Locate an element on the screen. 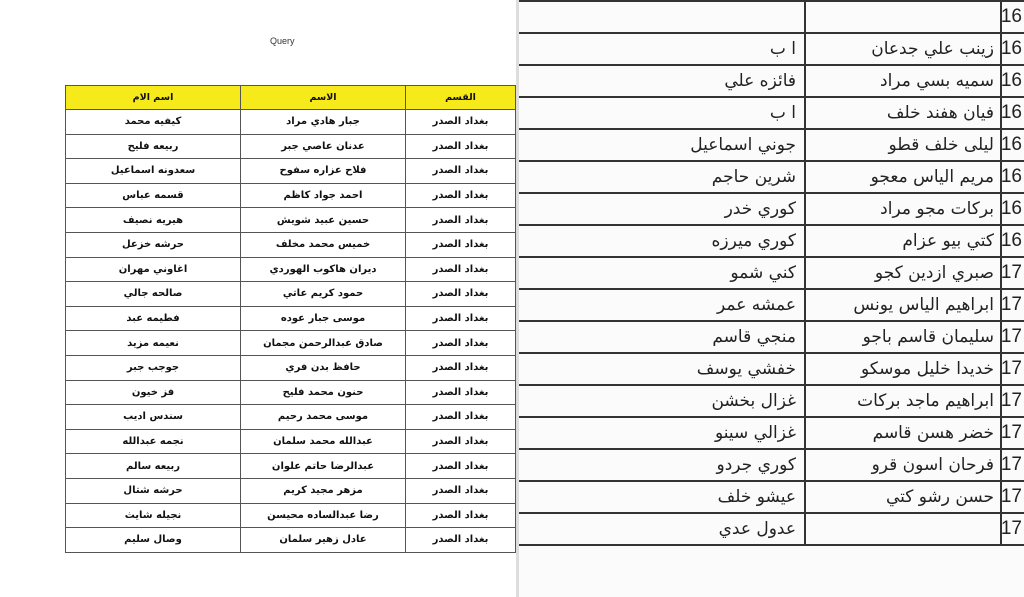 The image size is (1024, 597). cell-name: فرحان اسون قرو is located at coordinates (902, 465).